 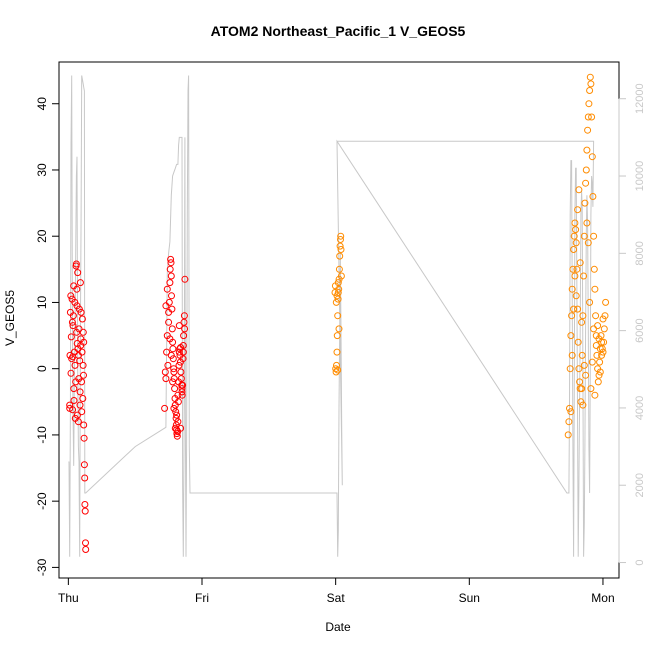 I want to click on y-tick-label: -30, so click(x=42, y=567).